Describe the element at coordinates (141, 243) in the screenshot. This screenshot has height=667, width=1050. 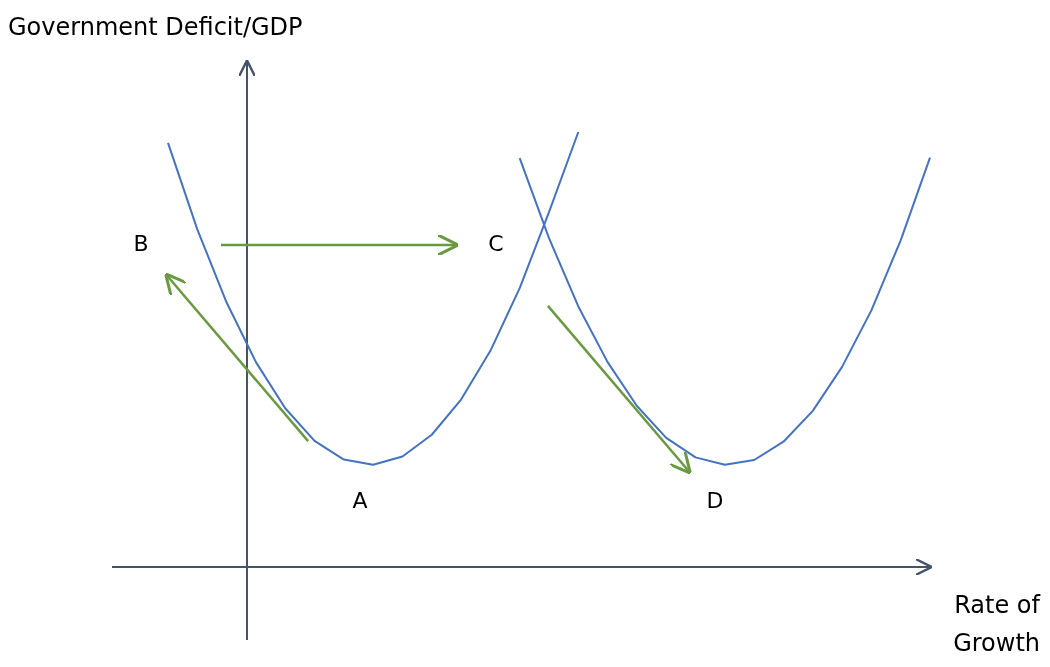
I see `text: B` at that location.